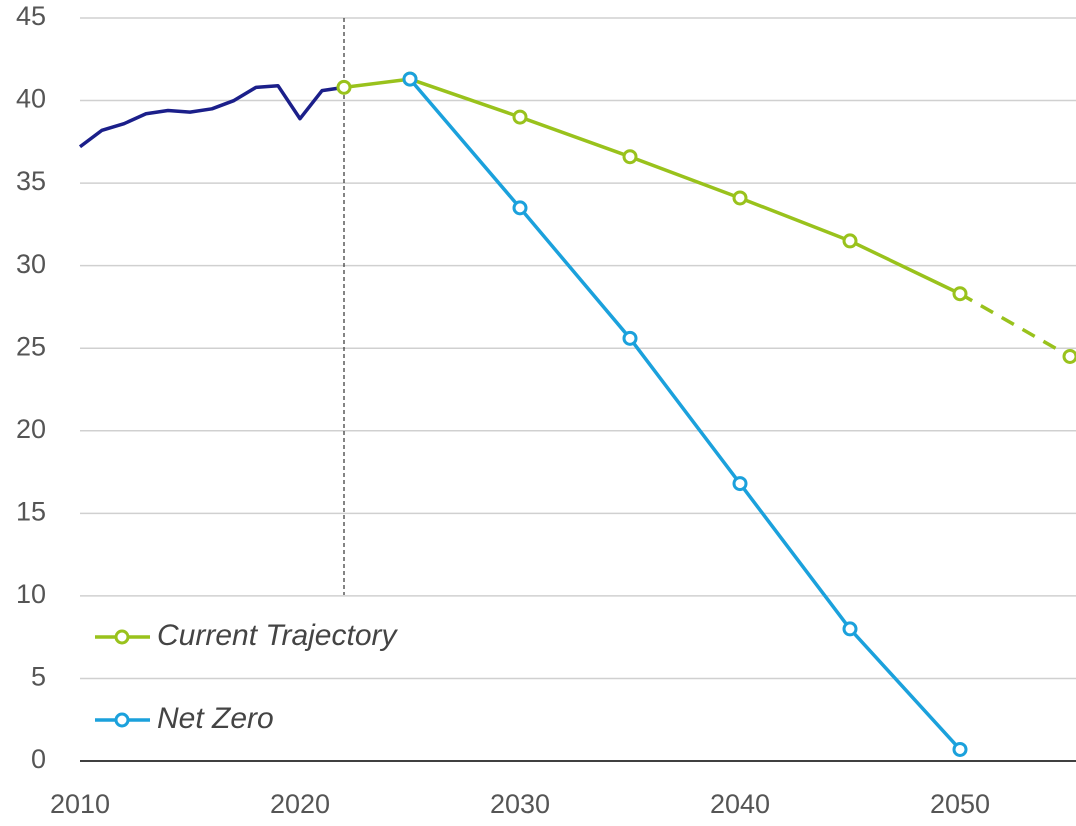 Image resolution: width=1076 pixels, height=826 pixels. Describe the element at coordinates (31, 181) in the screenshot. I see `y-tick-label: 35` at that location.